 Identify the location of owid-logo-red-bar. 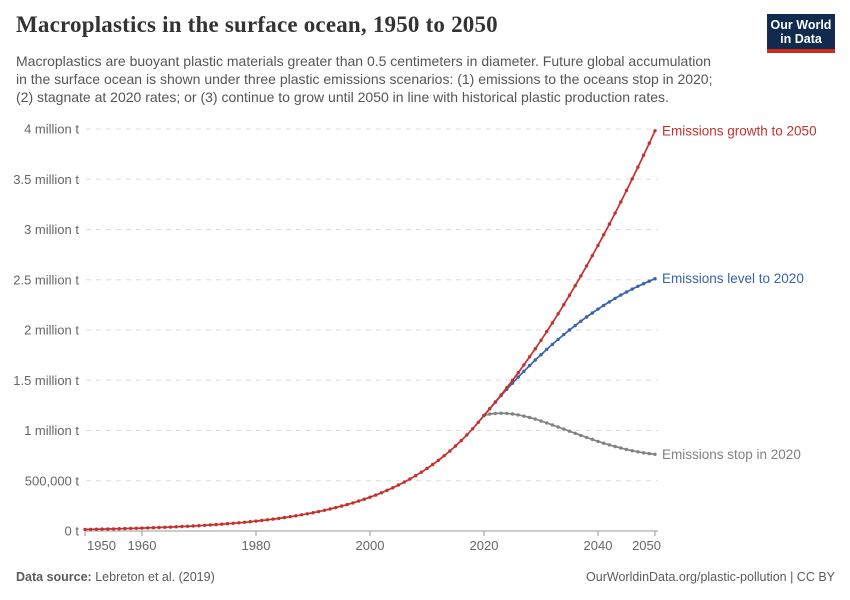
(801, 51).